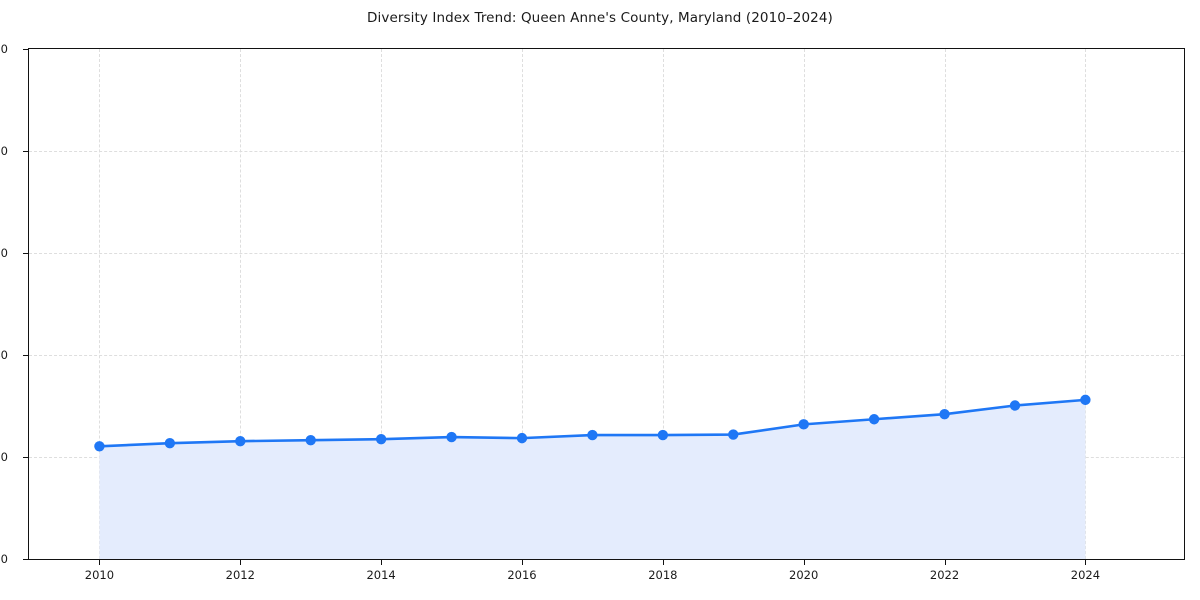  I want to click on data-point-marker: 2014: 23.5, so click(381, 439).